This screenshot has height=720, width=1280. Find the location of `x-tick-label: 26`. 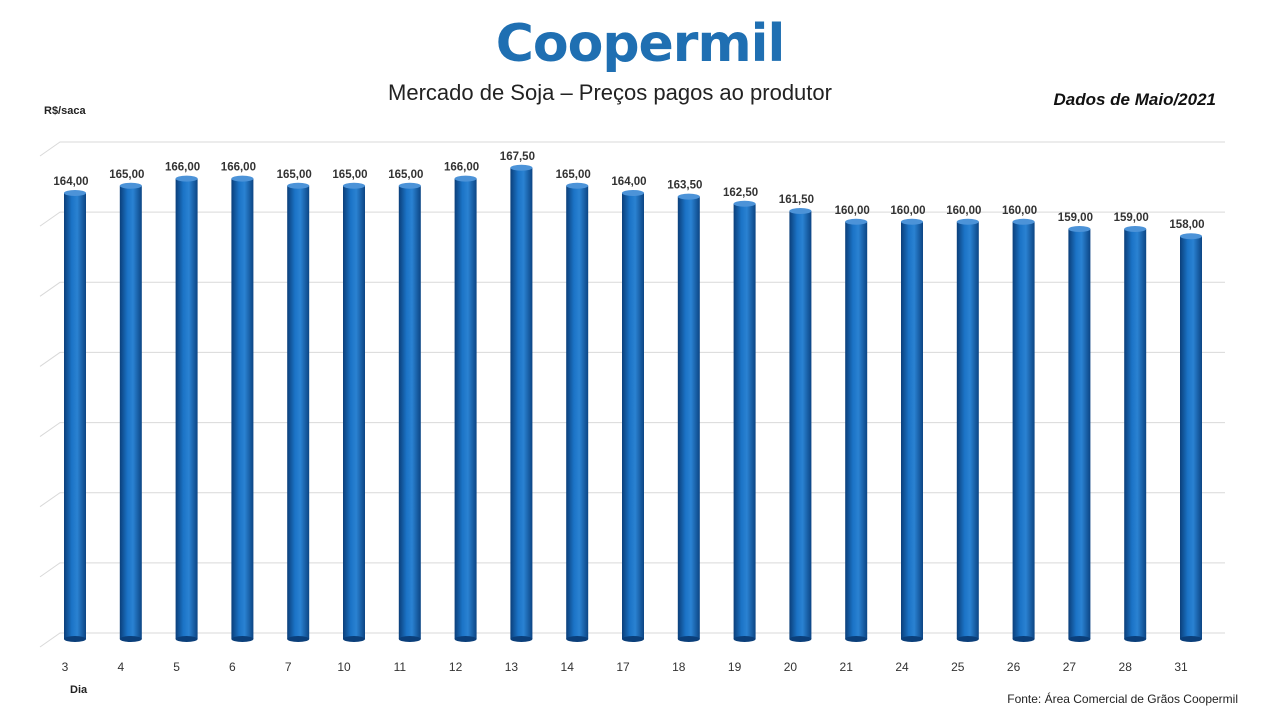

x-tick-label: 26 is located at coordinates (1014, 667).